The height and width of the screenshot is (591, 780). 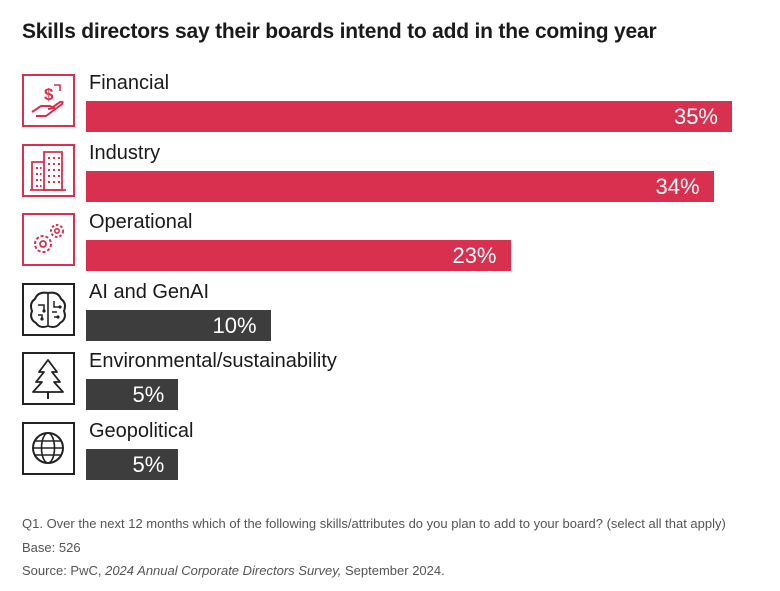 What do you see at coordinates (392, 310) in the screenshot?
I see `bar-row: AI and GenAI 10%` at bounding box center [392, 310].